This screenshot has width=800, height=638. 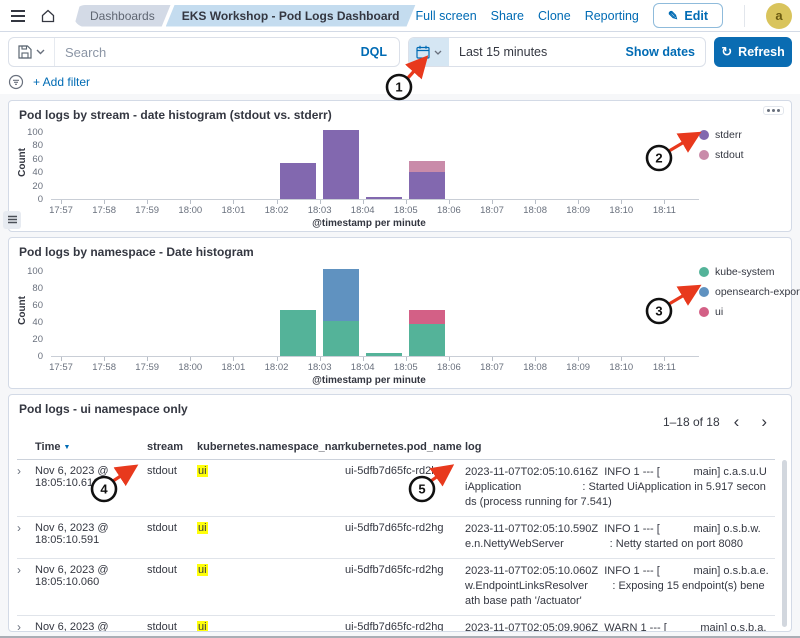 What do you see at coordinates (35, 272) in the screenshot?
I see `y-tick-label: 100` at bounding box center [35, 272].